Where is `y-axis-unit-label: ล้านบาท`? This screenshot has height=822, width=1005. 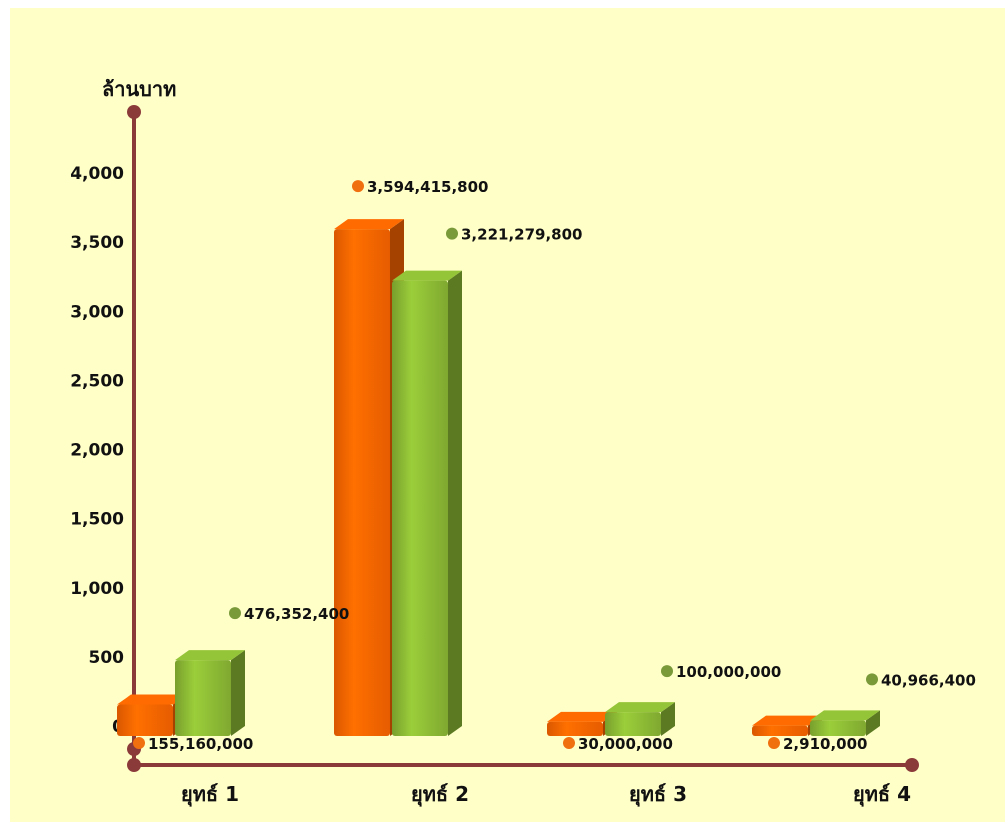 y-axis-unit-label: ล้านบาท is located at coordinates (139, 89).